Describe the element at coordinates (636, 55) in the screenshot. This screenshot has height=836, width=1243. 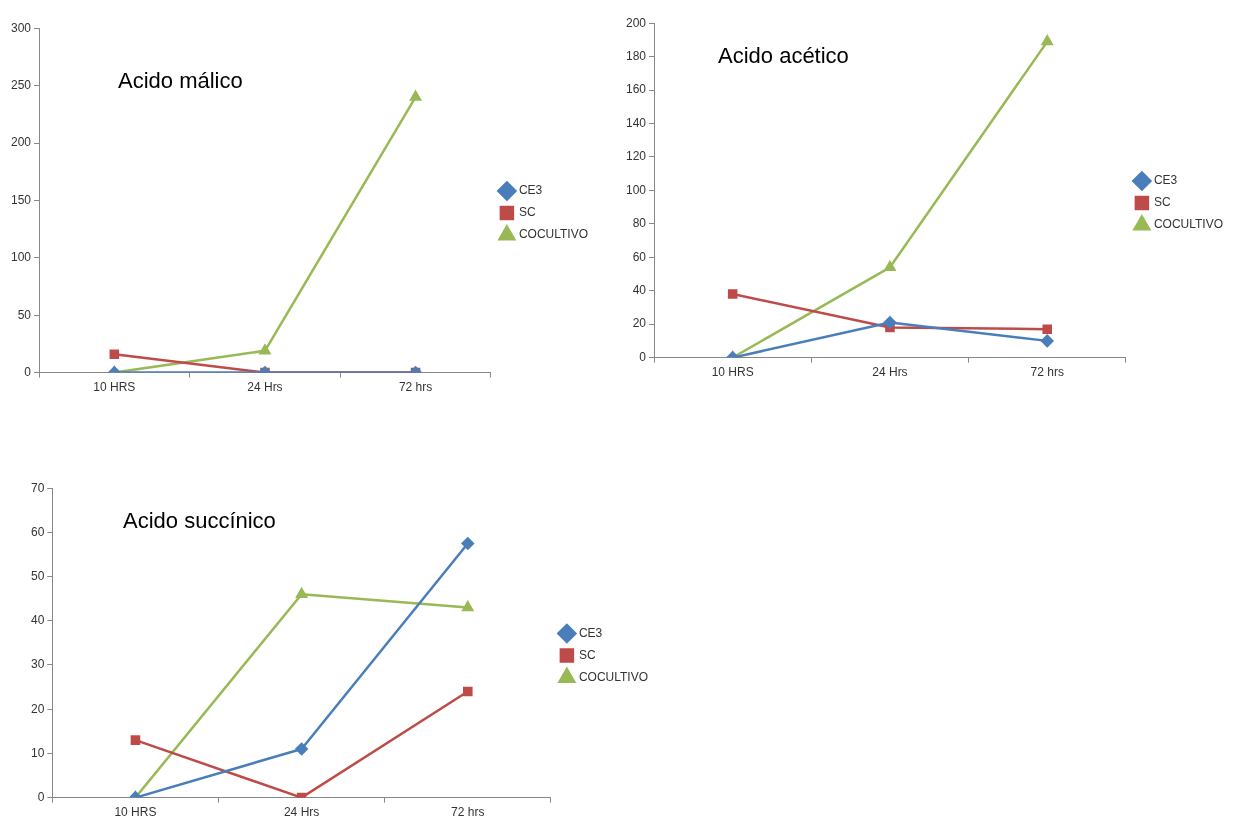
I see `y-tick-label: 180` at that location.